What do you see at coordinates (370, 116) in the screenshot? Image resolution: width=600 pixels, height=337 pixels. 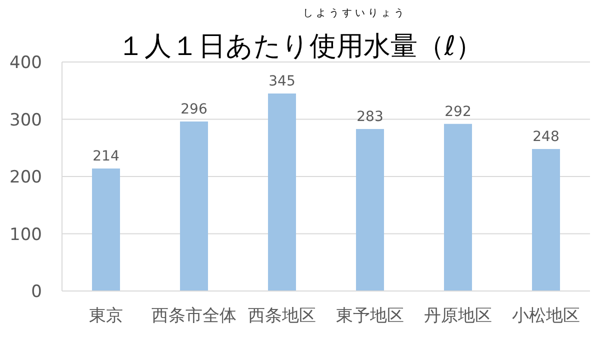 I see `data-label: 283` at bounding box center [370, 116].